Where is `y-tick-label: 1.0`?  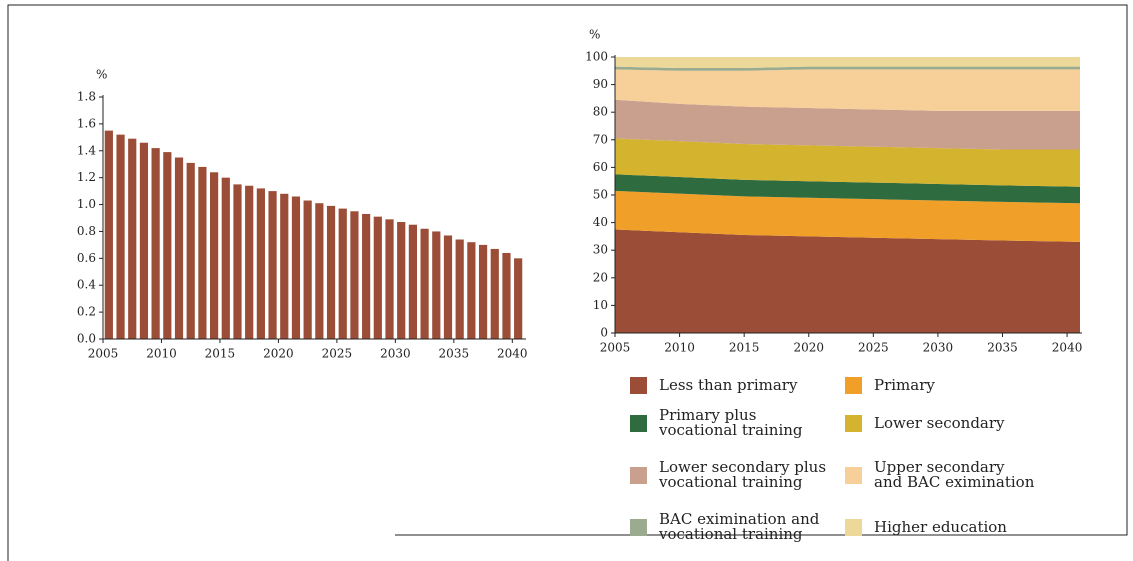
y-tick-label: 1.0 is located at coordinates (86, 204).